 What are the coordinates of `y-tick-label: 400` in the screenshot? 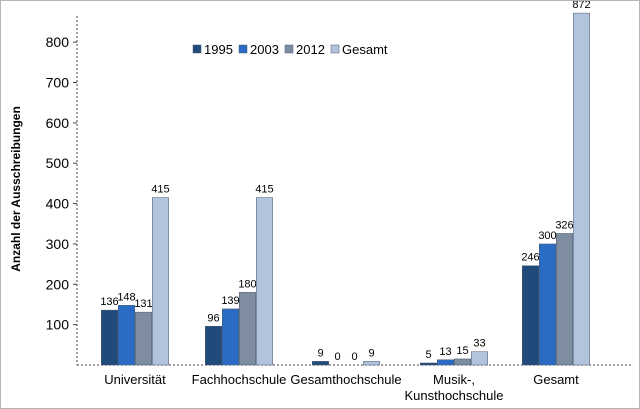 It's located at (58, 204).